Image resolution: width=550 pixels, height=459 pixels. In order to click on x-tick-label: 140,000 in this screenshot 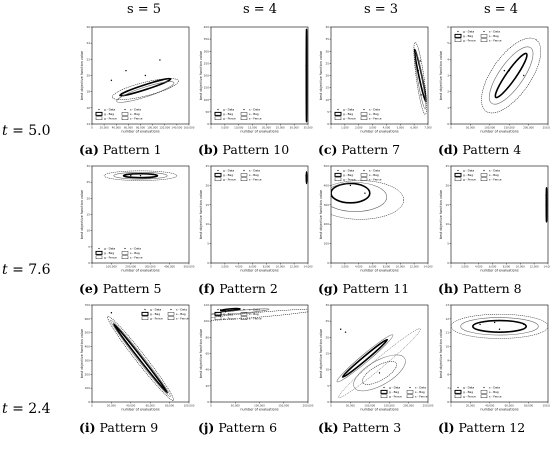, I will do `click(177, 128)`.